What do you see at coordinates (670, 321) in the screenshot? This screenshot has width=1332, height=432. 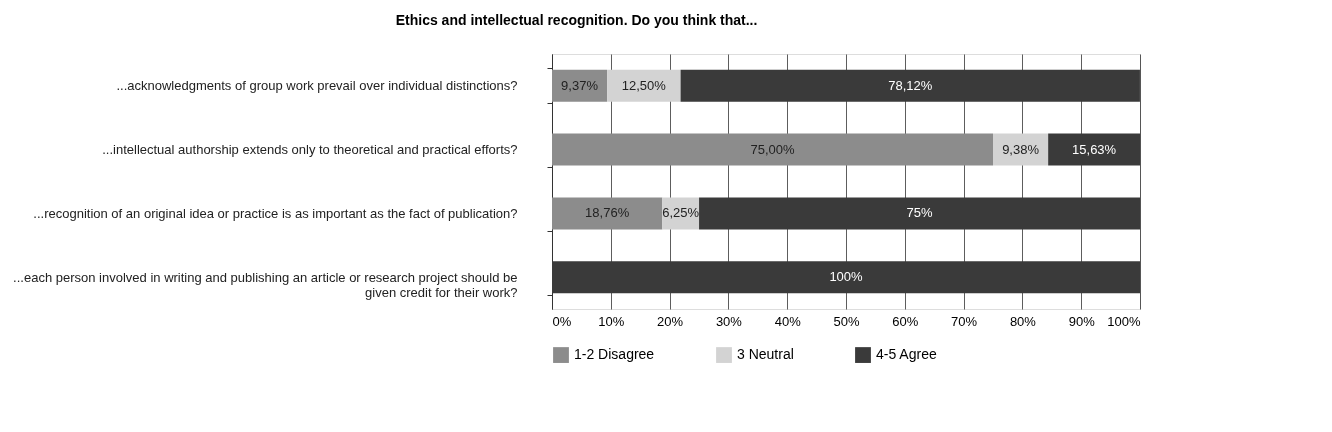 I see `x-tick-label: 20%` at bounding box center [670, 321].